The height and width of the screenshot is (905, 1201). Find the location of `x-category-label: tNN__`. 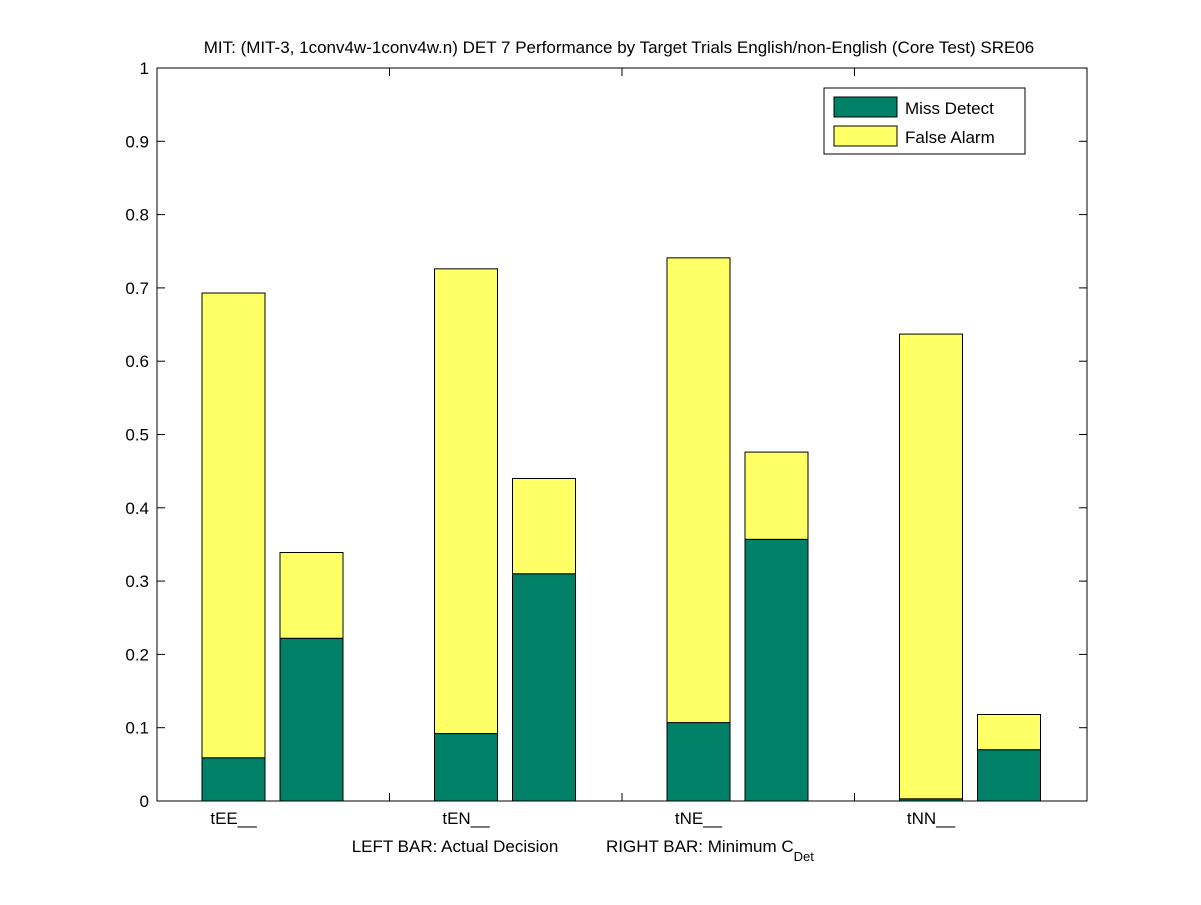

x-category-label: tNN__ is located at coordinates (931, 818).